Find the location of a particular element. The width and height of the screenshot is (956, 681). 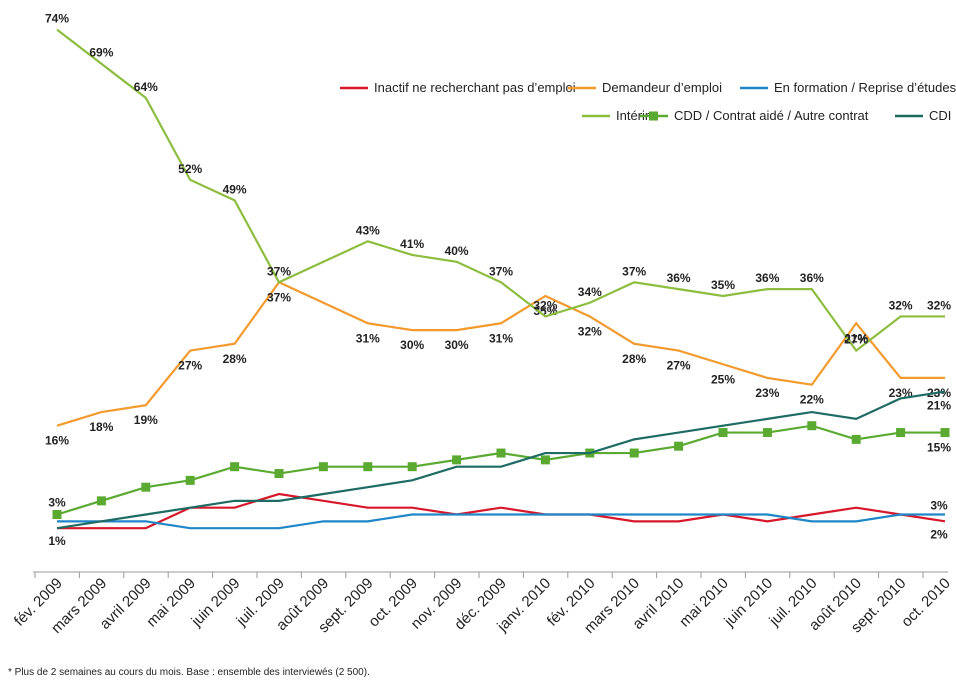

x-tick-label: mai 2010 is located at coordinates (704, 603).